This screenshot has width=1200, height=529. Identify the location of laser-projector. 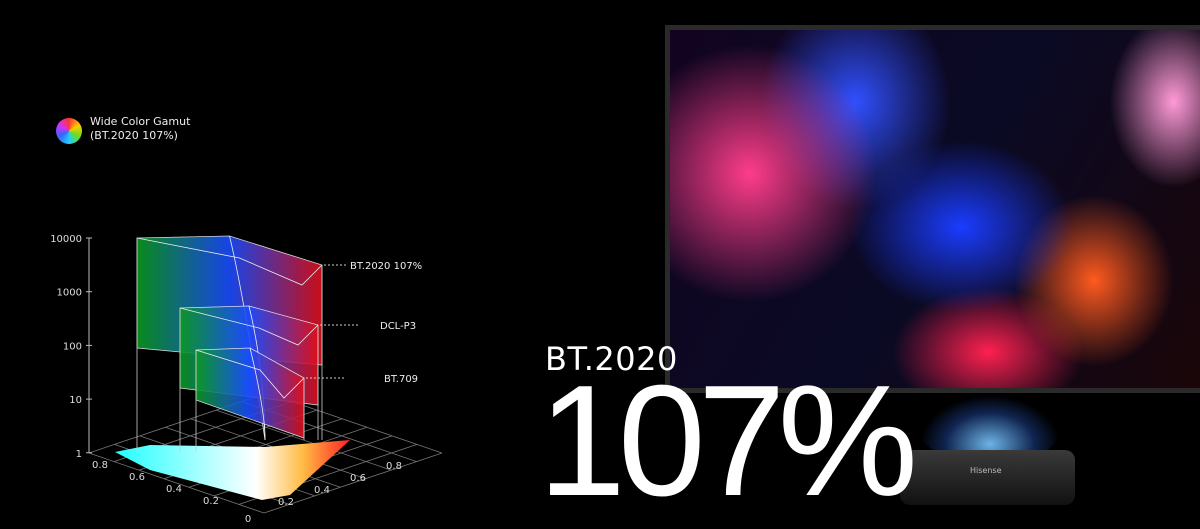
(987, 477).